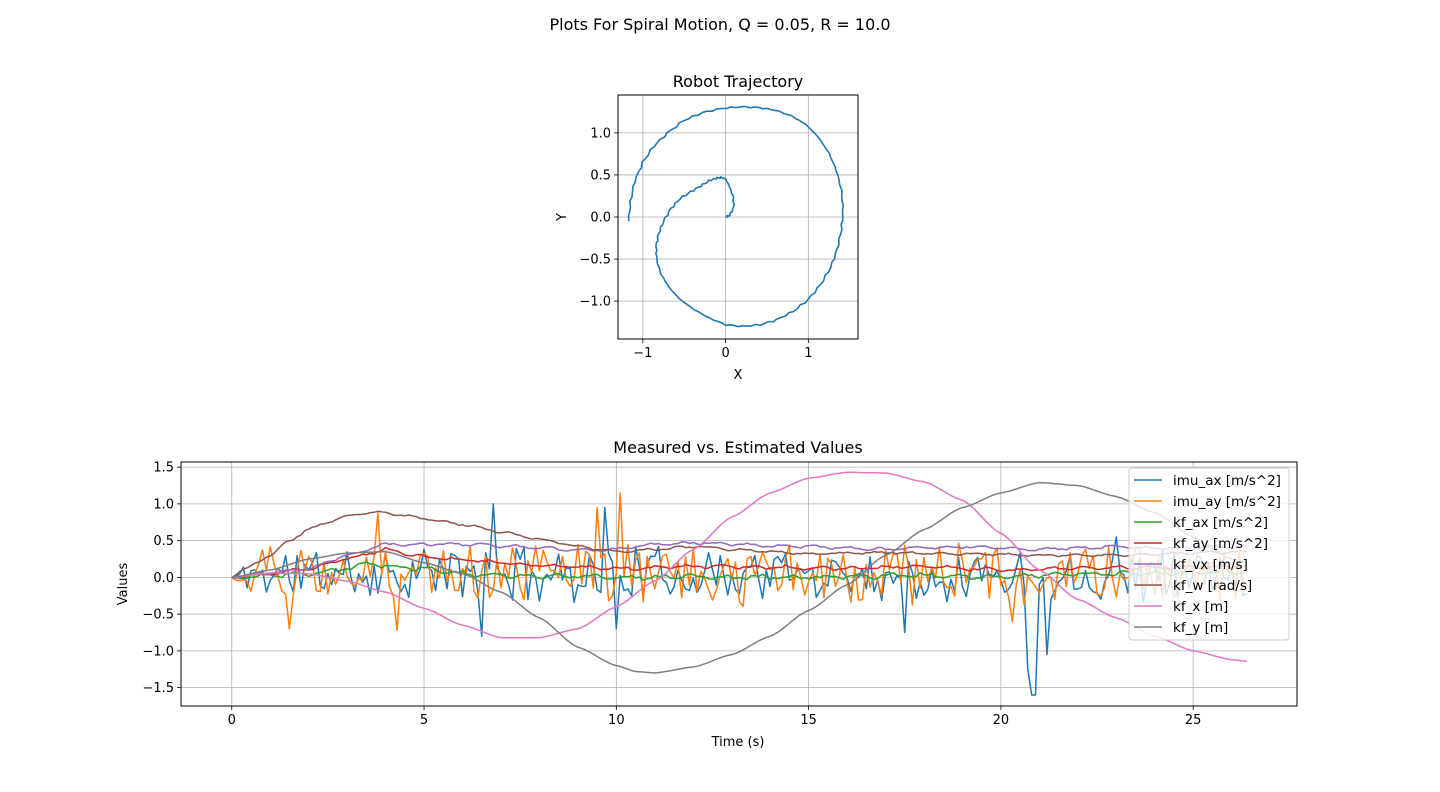  What do you see at coordinates (808, 353) in the screenshot?
I see `trajectory-xtick-label: 1` at bounding box center [808, 353].